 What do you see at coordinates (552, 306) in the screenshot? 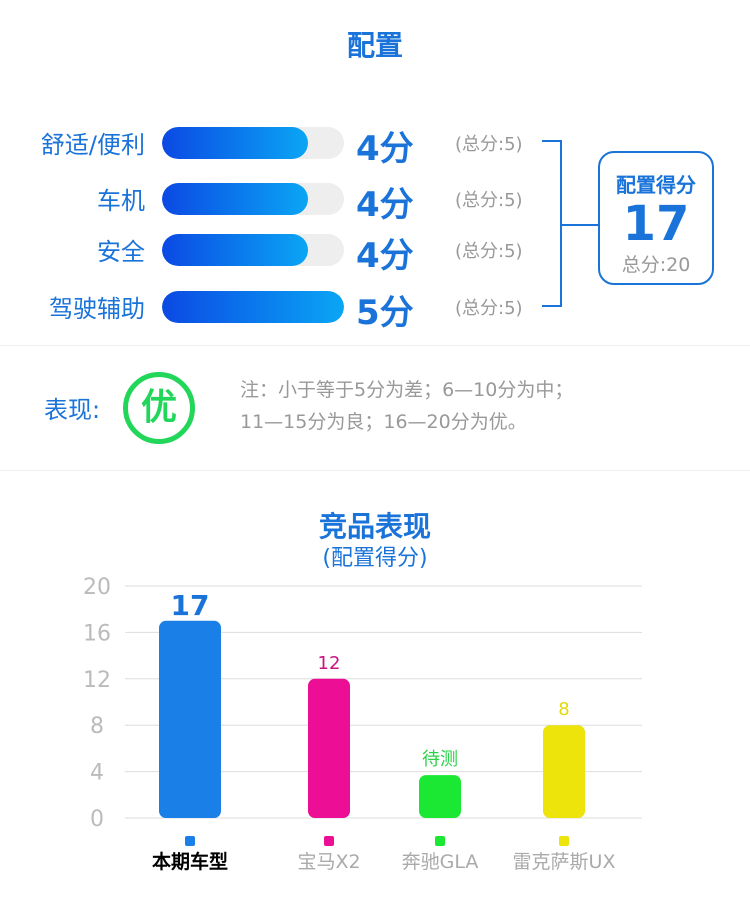
I see `bracket-bottom-arm` at bounding box center [552, 306].